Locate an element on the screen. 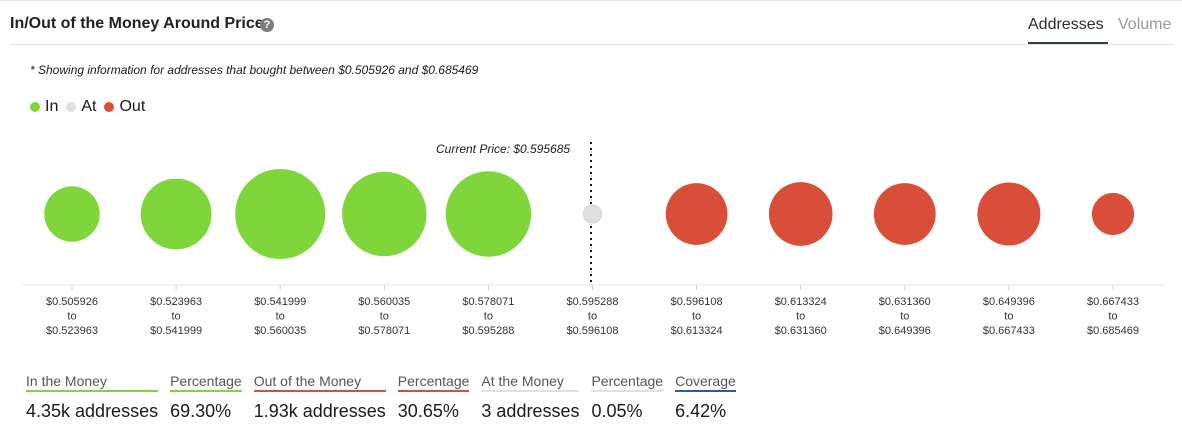 This screenshot has height=444, width=1182. legend-item-at: At is located at coordinates (81, 107).